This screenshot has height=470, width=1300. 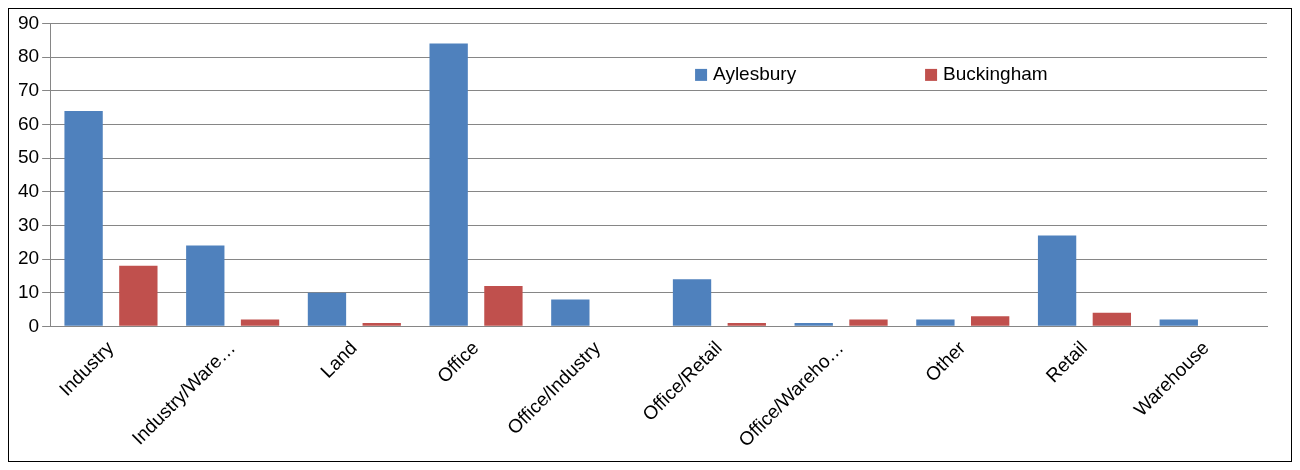 What do you see at coordinates (28, 157) in the screenshot?
I see `y-tick-label: 50` at bounding box center [28, 157].